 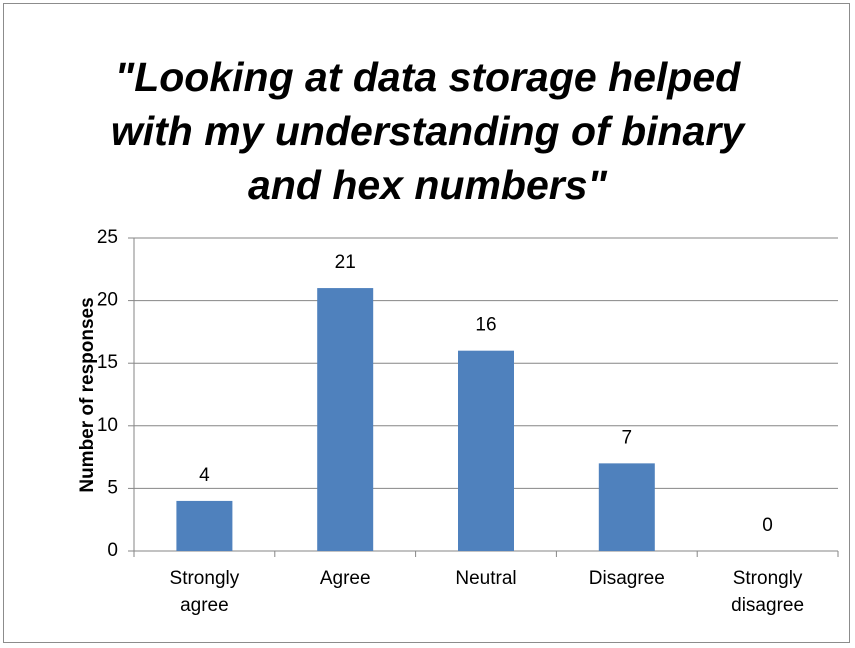 What do you see at coordinates (107, 300) in the screenshot?
I see `y-tick-label: 20` at bounding box center [107, 300].